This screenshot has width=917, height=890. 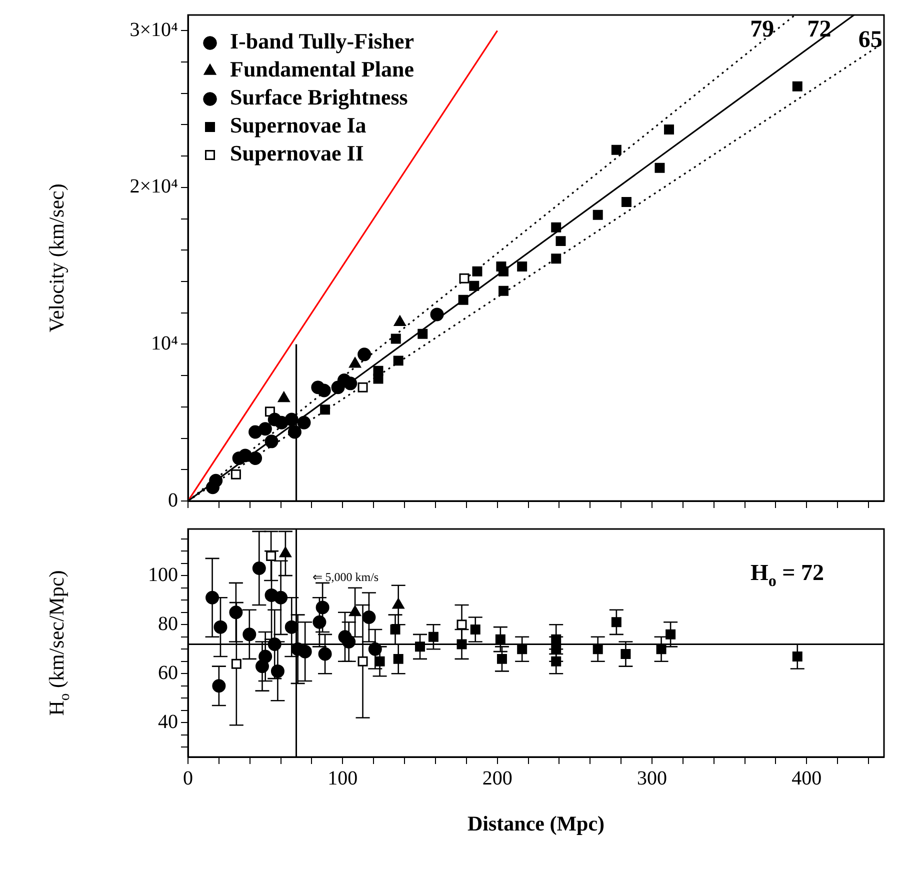 I want to click on legend-label: I-band Tully-Fisher, so click(x=322, y=41).